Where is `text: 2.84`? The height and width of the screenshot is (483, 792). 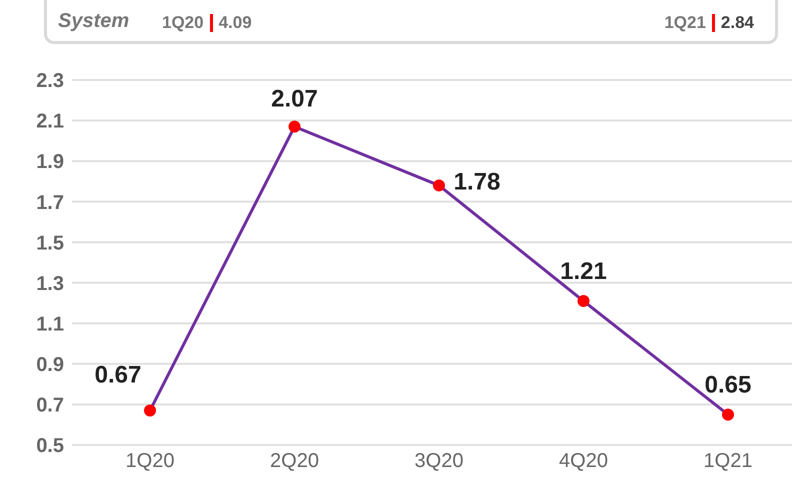 text: 2.84 is located at coordinates (737, 23).